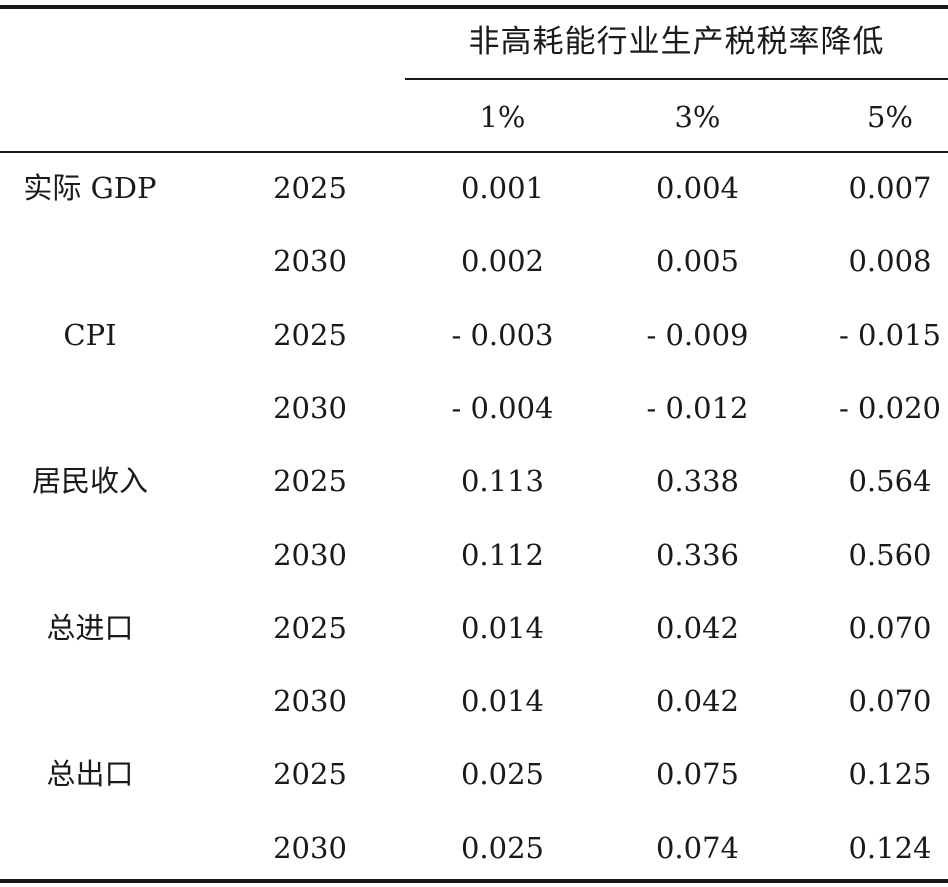 This screenshot has height=887, width=948. Describe the element at coordinates (90, 188) in the screenshot. I see `indicator-cell: 实际 GDP` at that location.